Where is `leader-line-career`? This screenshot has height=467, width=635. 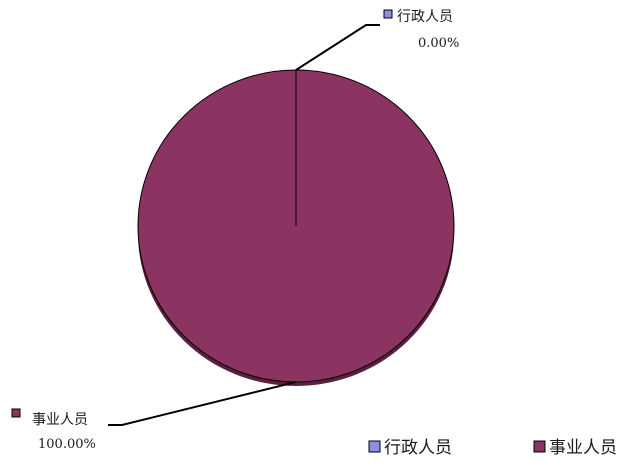
leader-line-career is located at coordinates (202, 403).